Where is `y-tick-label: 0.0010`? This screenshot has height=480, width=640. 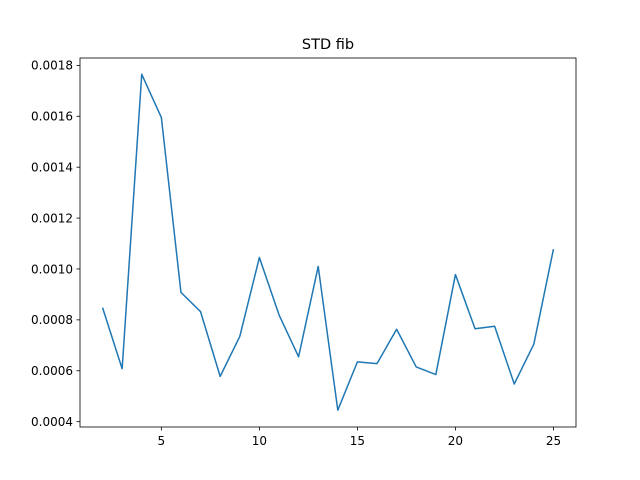
y-tick-label: 0.0010 is located at coordinates (52, 269).